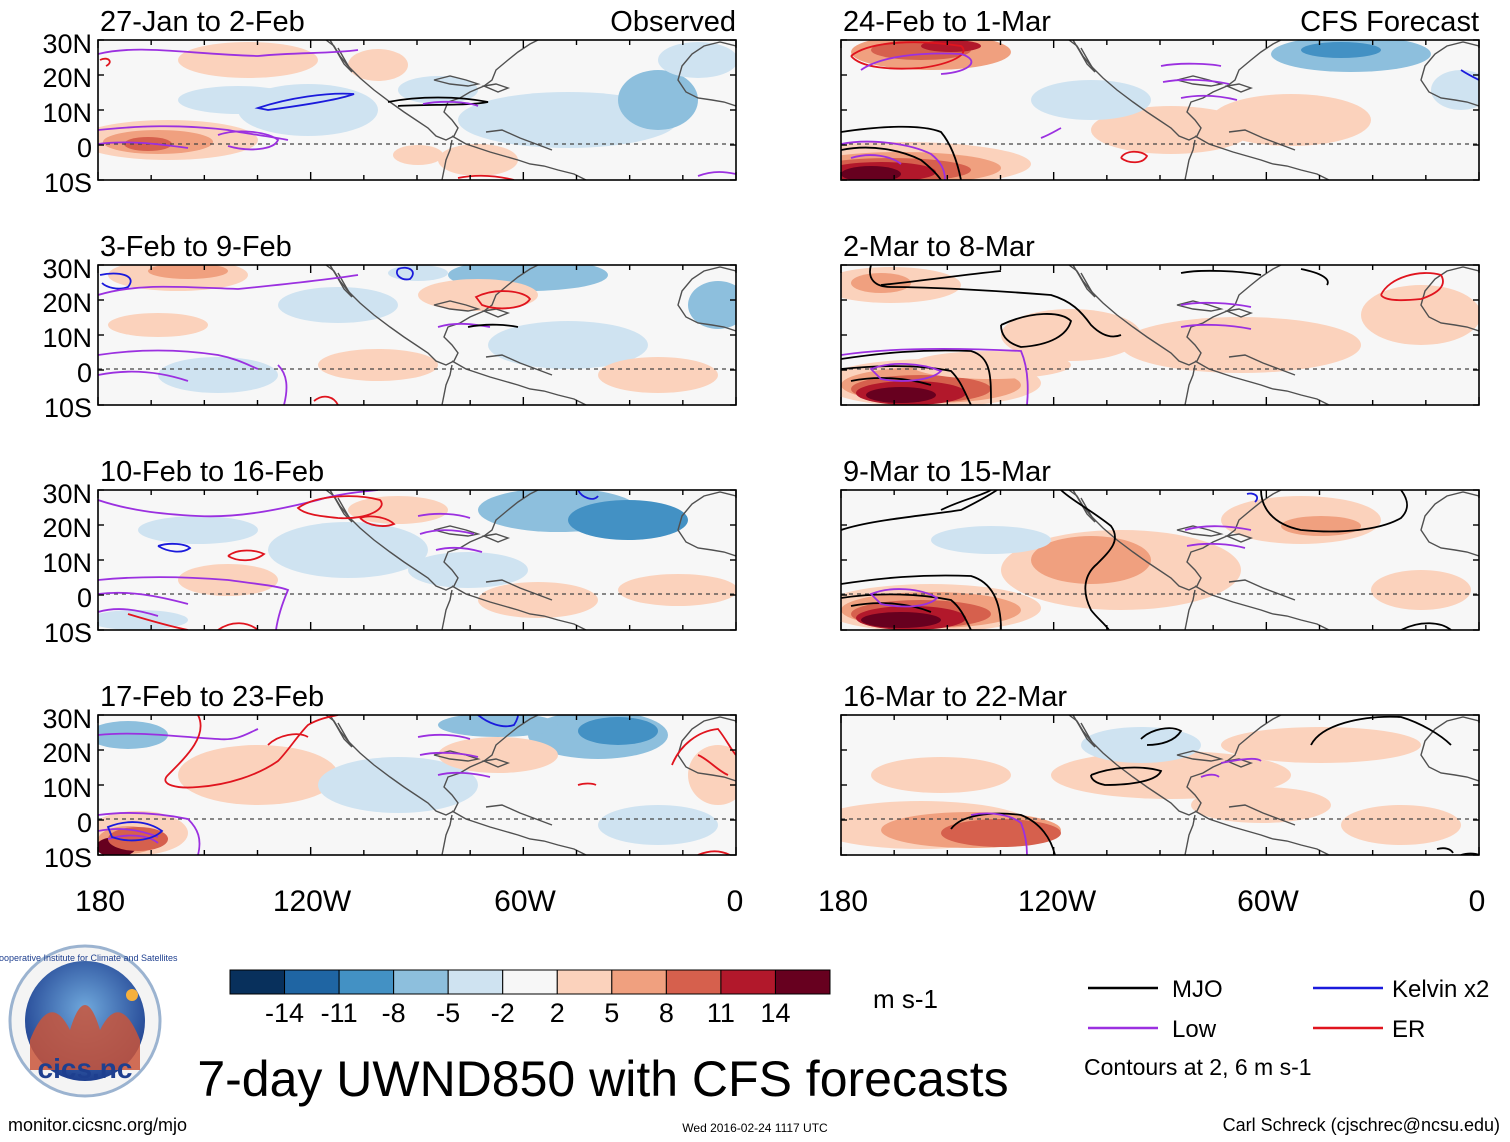 This screenshot has width=1510, height=1142. What do you see at coordinates (1268, 901) in the screenshot?
I see `lon-label: 60W` at bounding box center [1268, 901].